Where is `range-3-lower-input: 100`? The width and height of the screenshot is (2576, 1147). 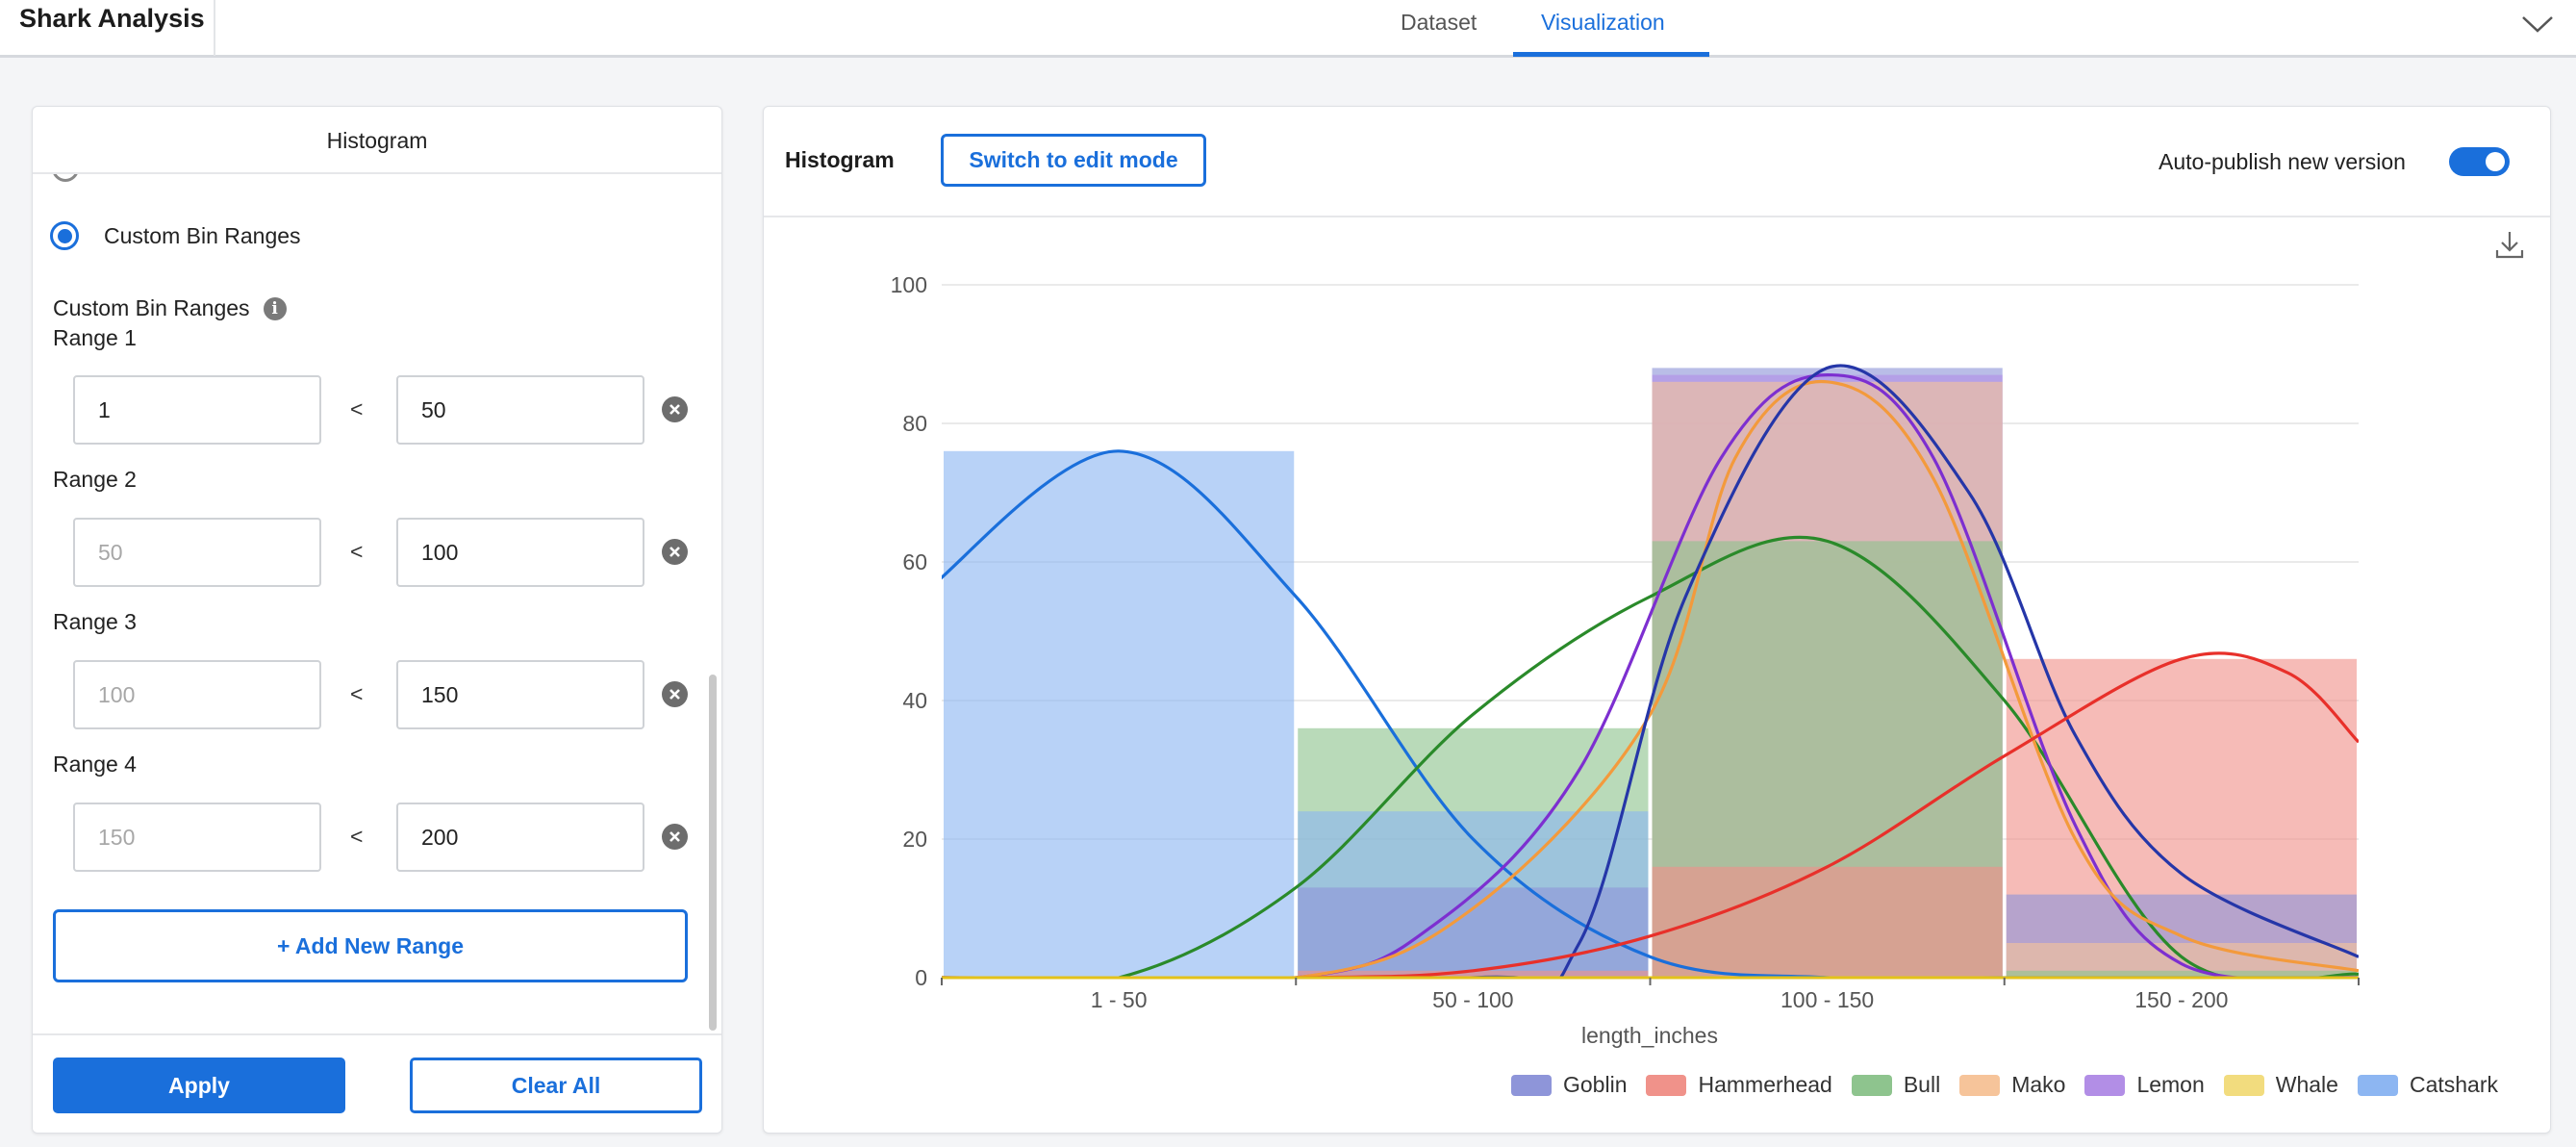 range-3-lower-input: 100 is located at coordinates (197, 694).